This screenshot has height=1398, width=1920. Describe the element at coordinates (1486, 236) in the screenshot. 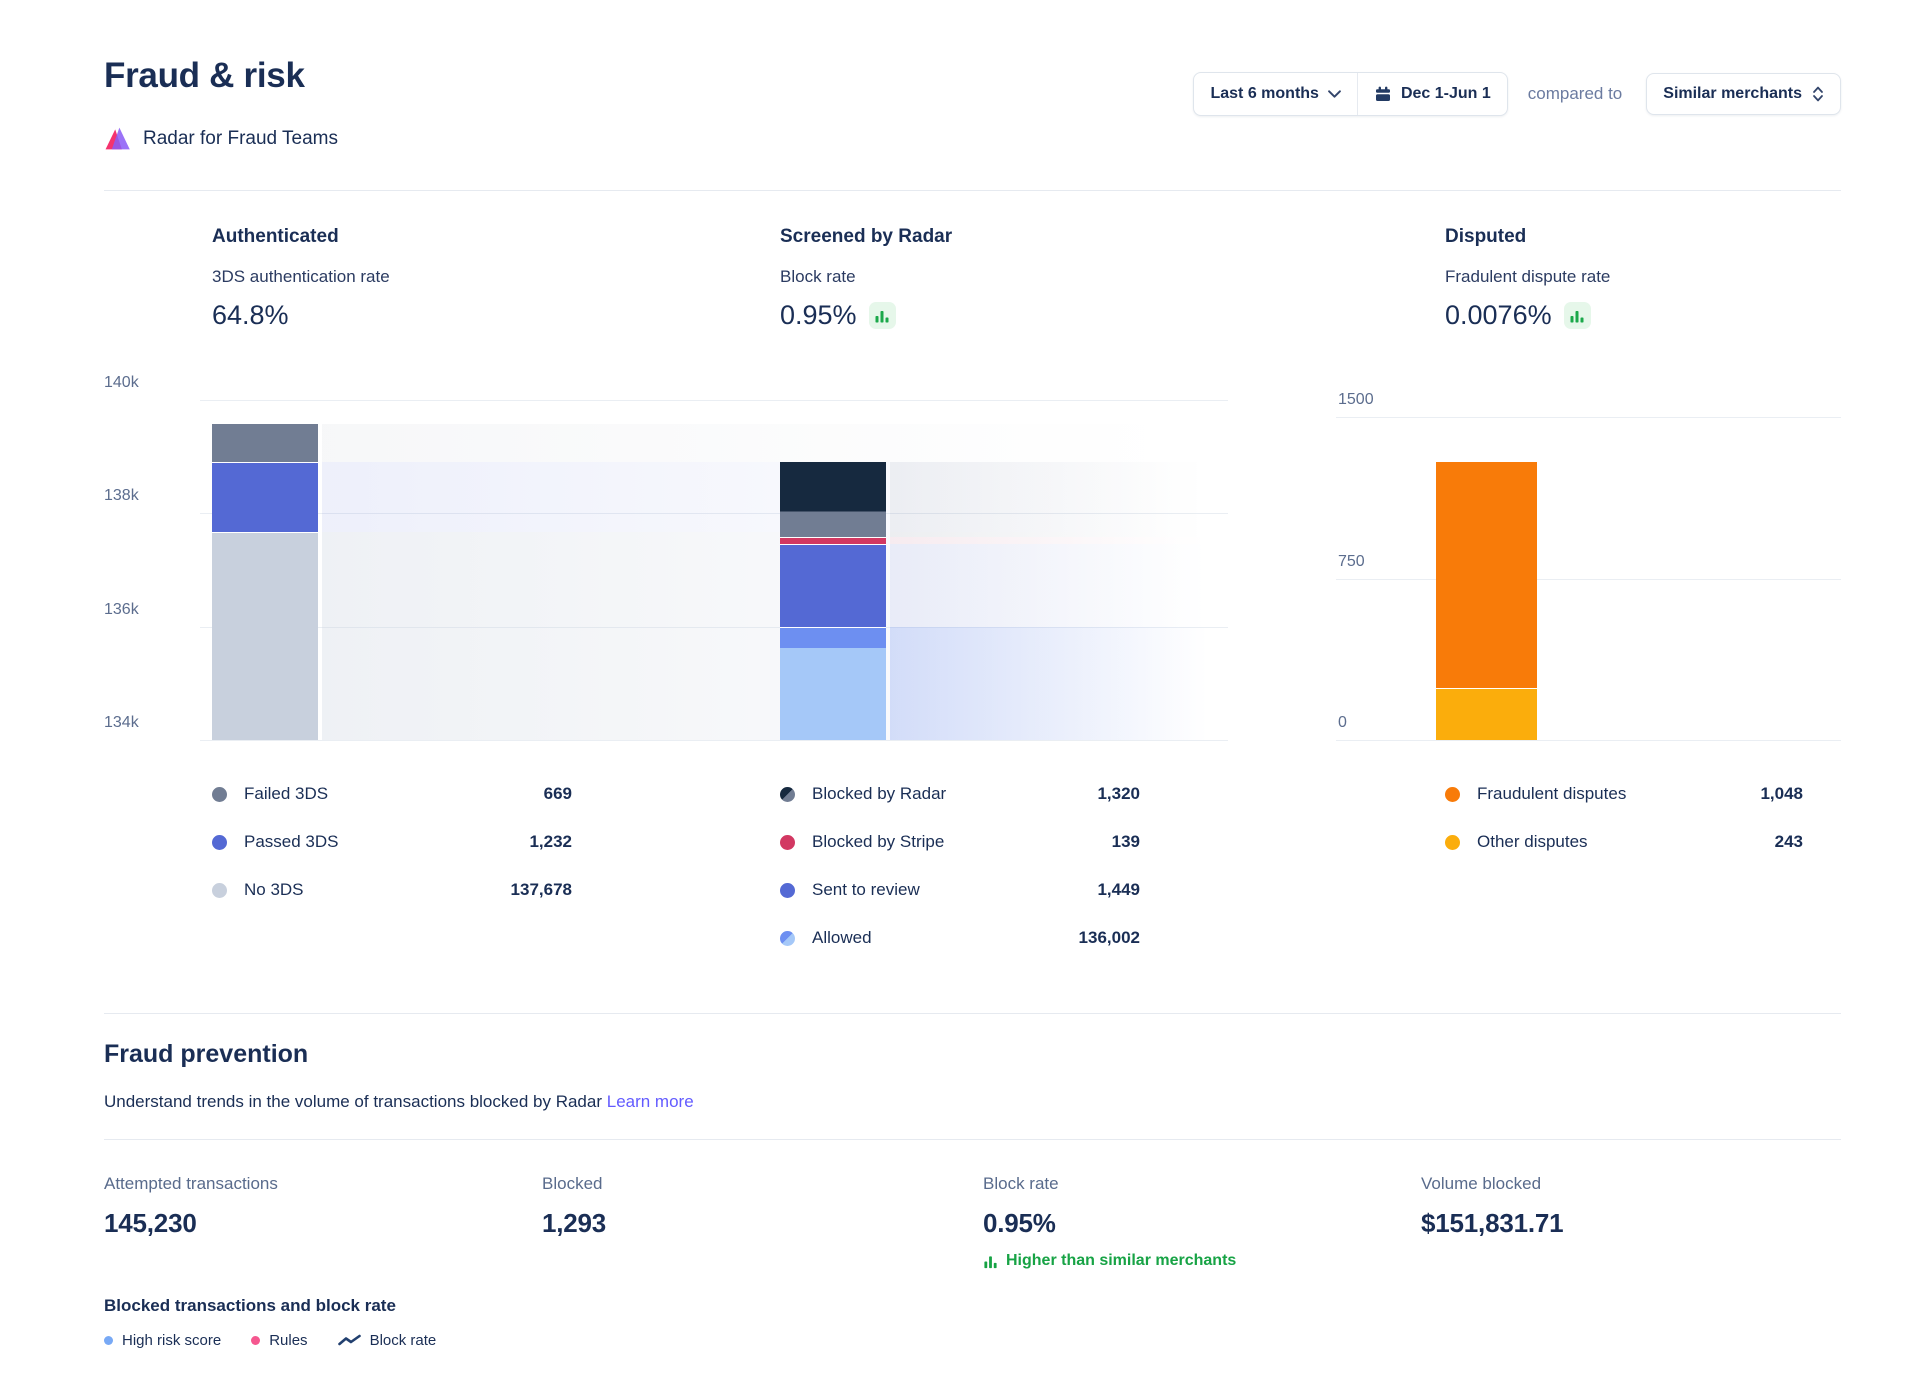

I see `metric-title: Disputed` at that location.